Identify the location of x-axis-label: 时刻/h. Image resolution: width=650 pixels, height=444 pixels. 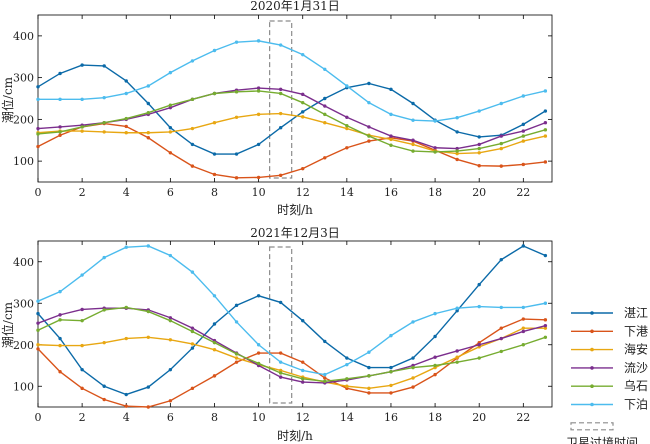
(295, 436).